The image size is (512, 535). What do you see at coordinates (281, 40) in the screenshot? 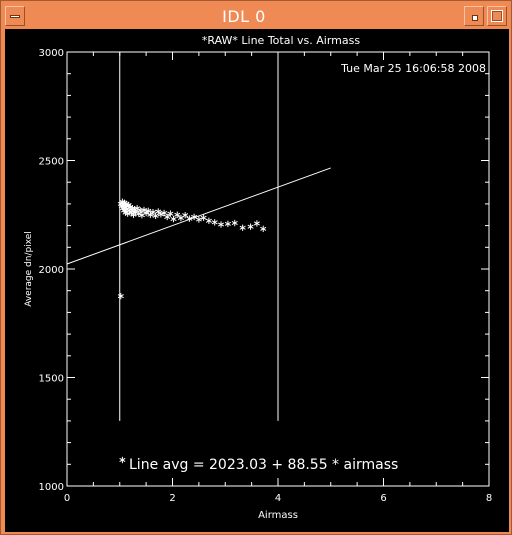
I see `chart-title: *RAW* Line Total vs. Airmass` at bounding box center [281, 40].